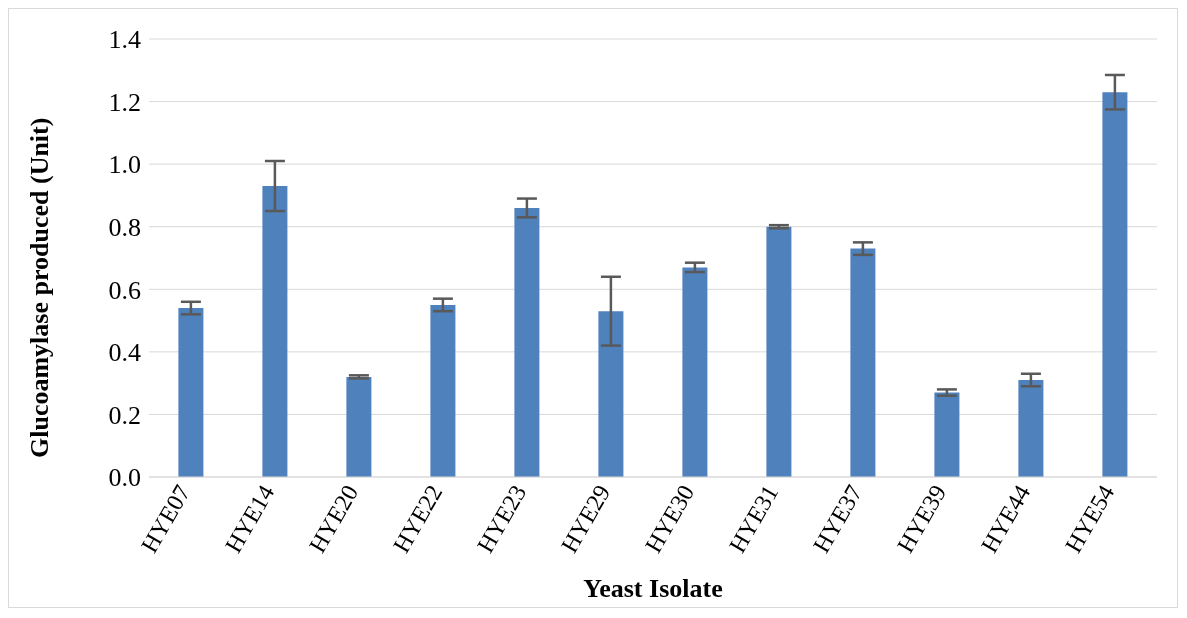 This screenshot has width=1187, height=618. Describe the element at coordinates (124, 40) in the screenshot. I see `y-tick-label: 1.4` at that location.